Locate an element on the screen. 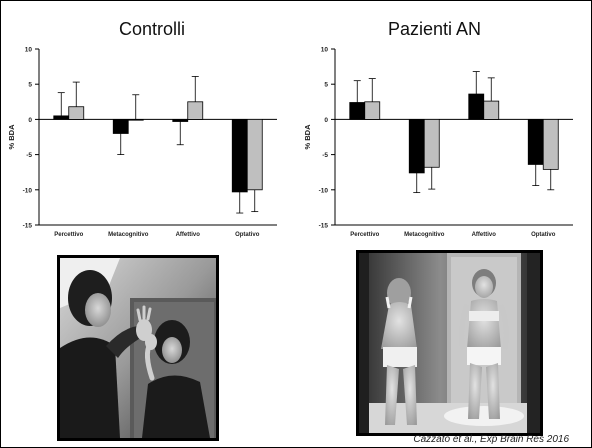 This screenshot has width=592, height=448. patients-title: Pazienti AN is located at coordinates (435, 29).